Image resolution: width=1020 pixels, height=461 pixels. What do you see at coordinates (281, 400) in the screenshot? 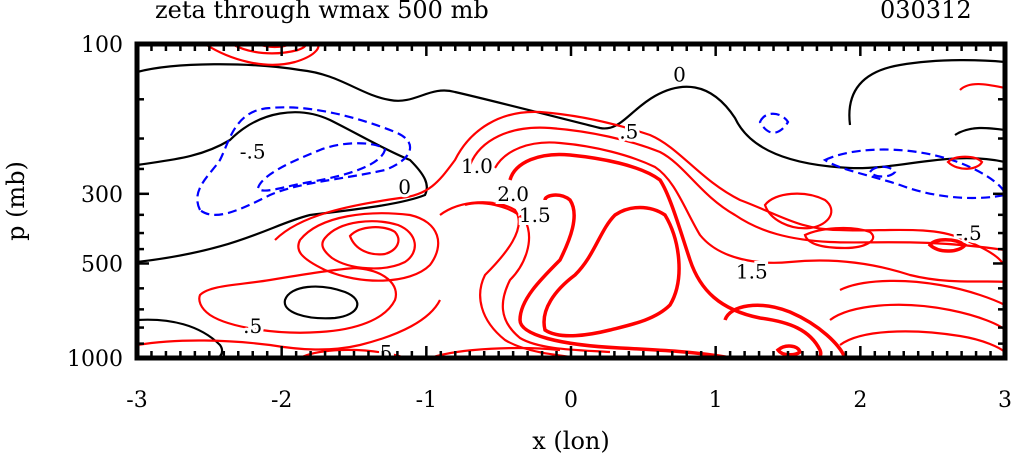
I see `x-tick-label: -2` at bounding box center [281, 400].